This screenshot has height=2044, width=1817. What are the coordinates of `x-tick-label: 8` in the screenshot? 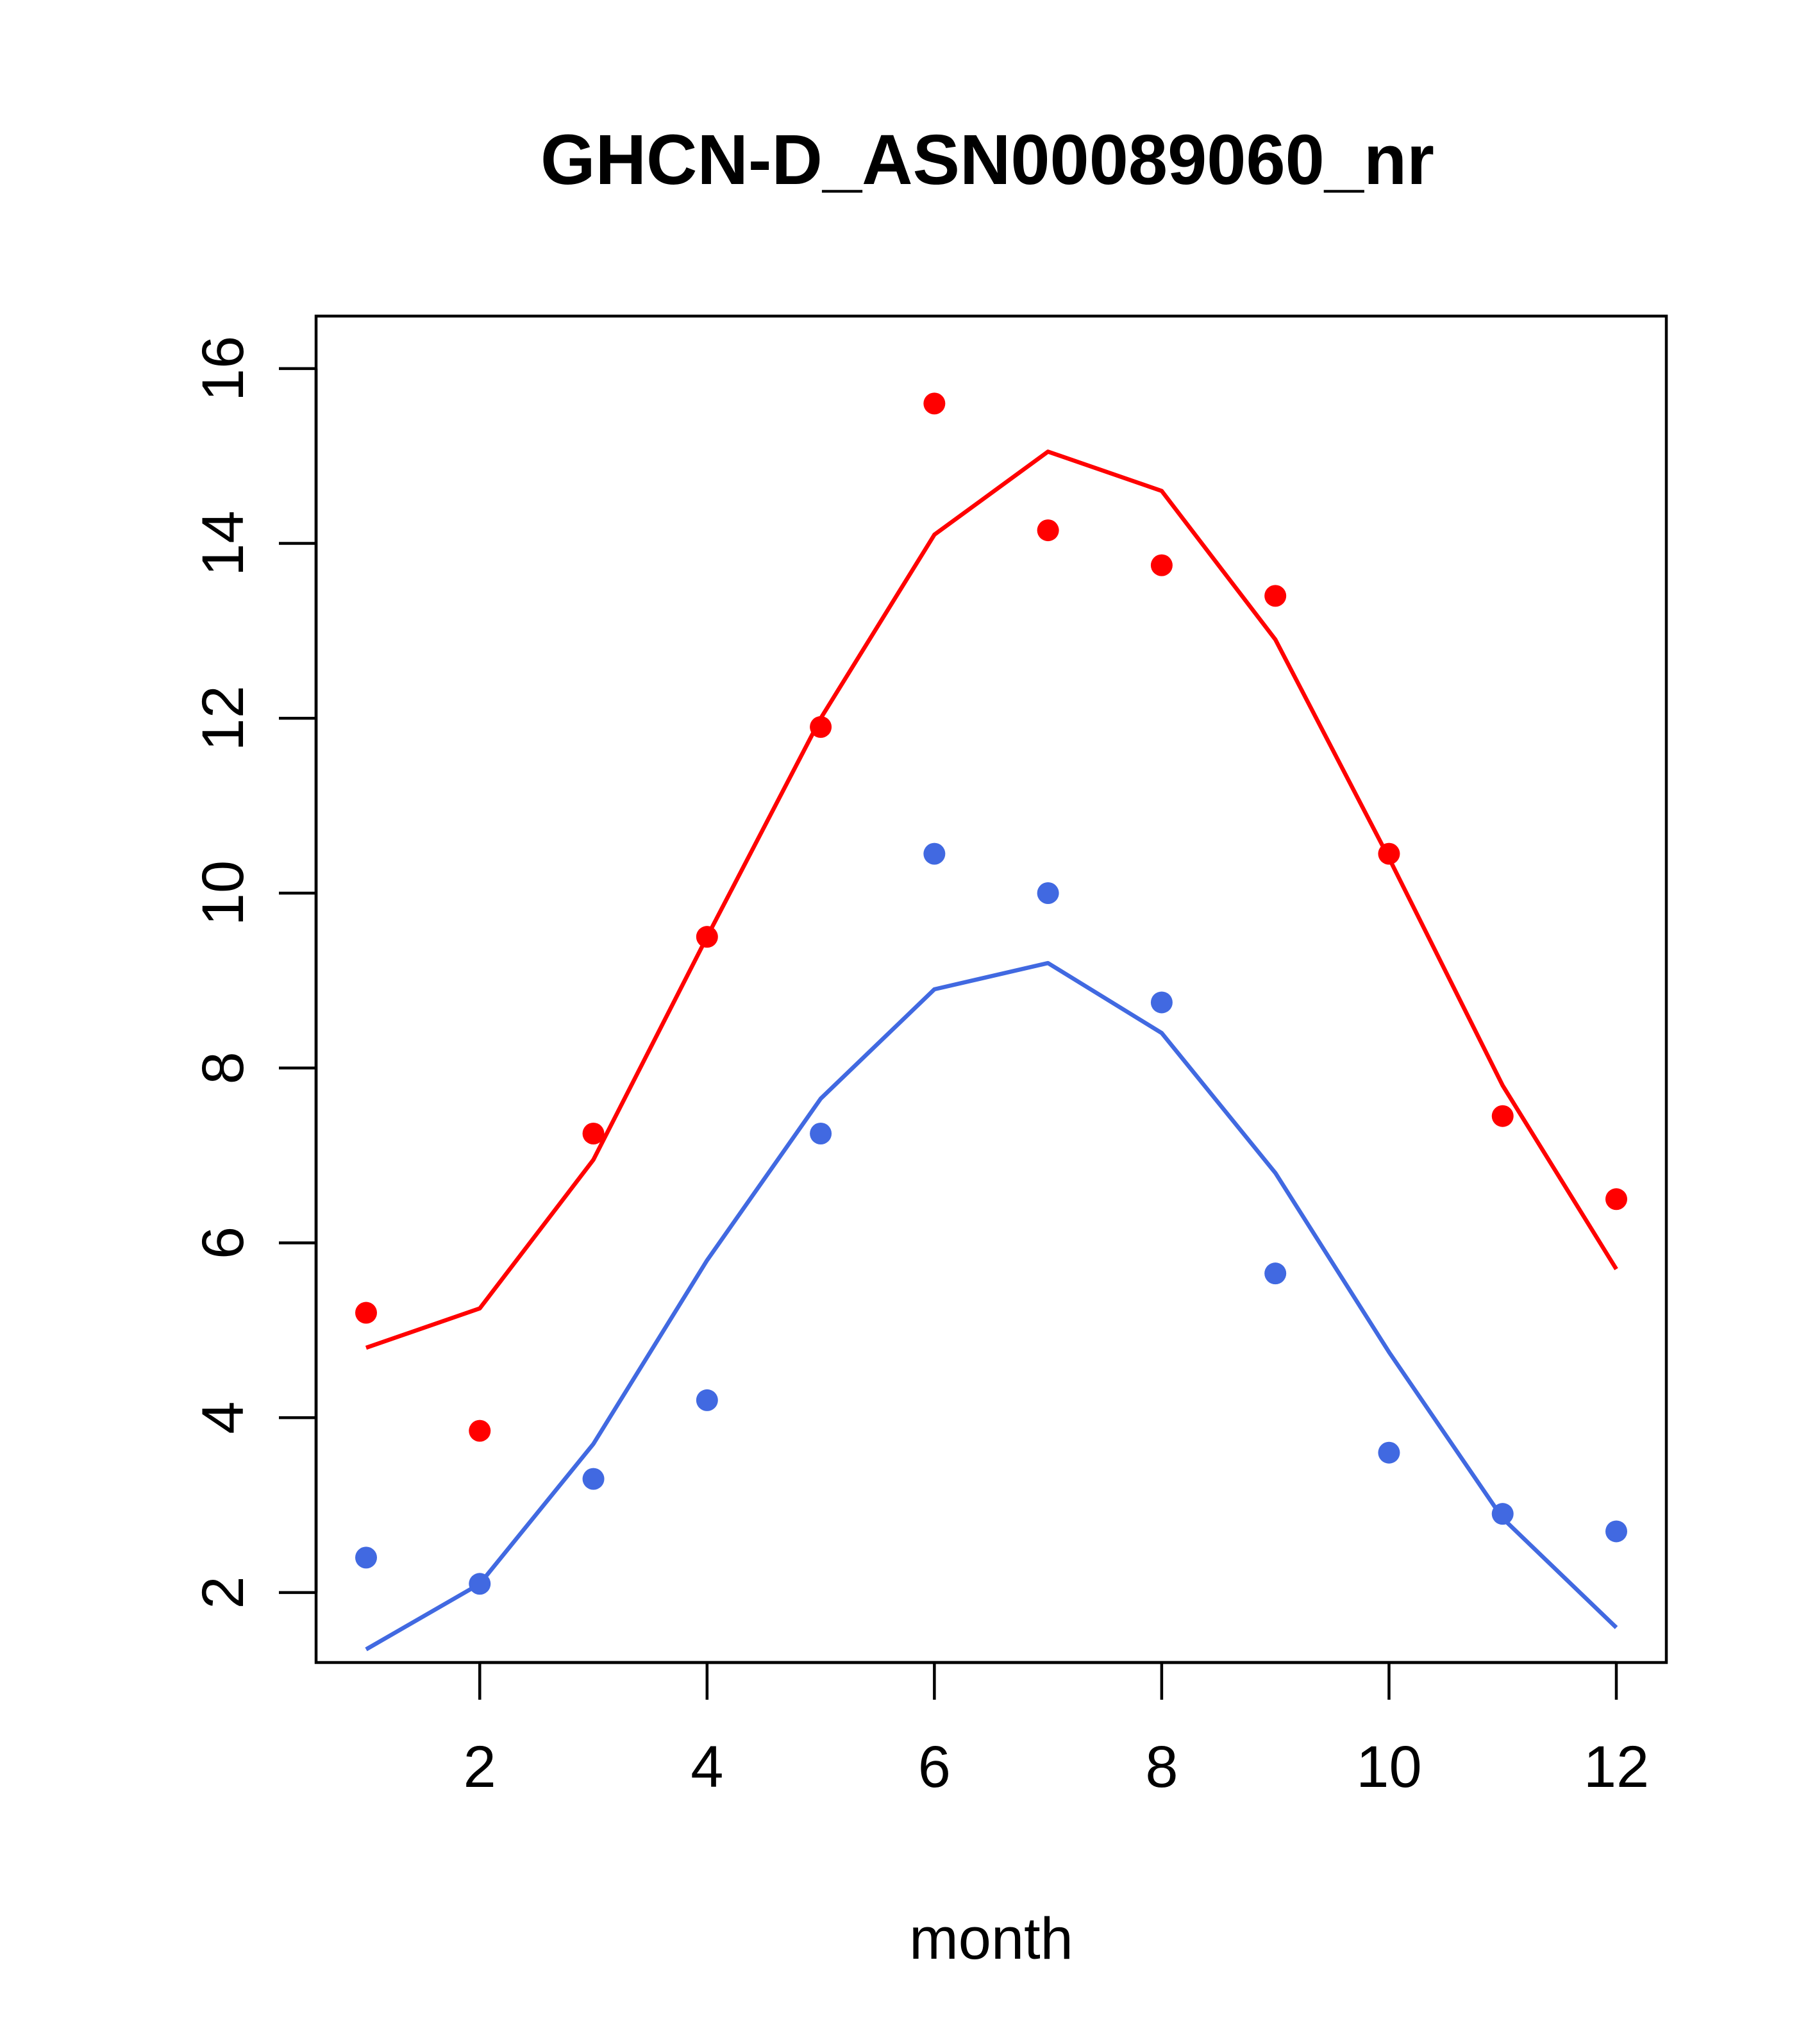 It's located at (1161, 1767).